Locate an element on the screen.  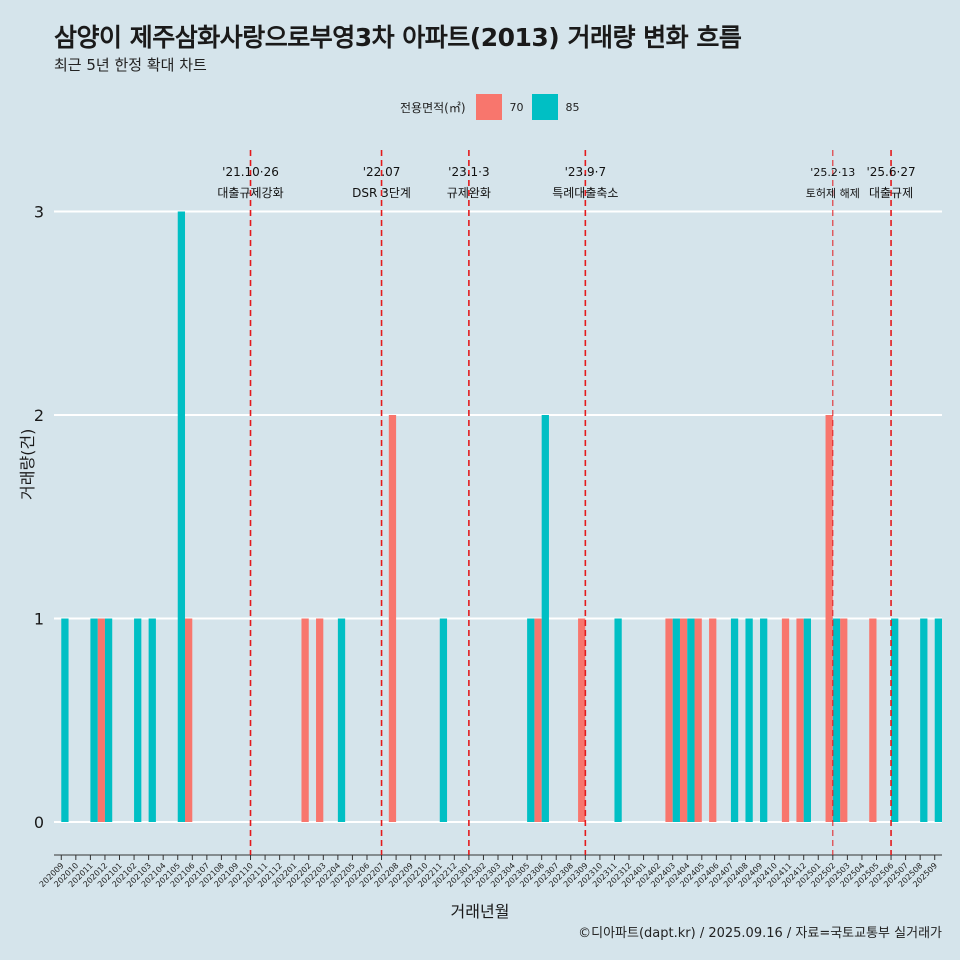
y-tick-label: 3 is located at coordinates (39, 212).